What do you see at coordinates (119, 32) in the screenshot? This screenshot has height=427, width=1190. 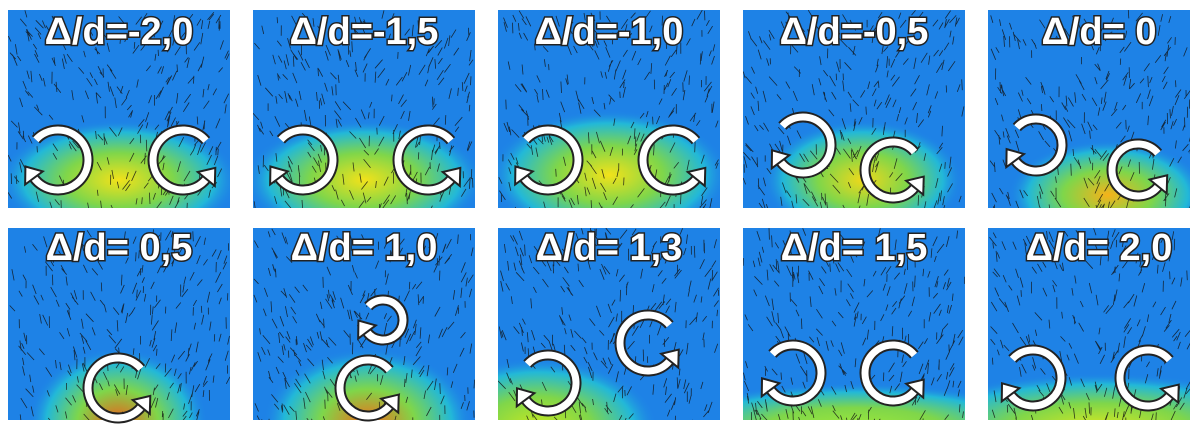 I see `panel-label: Δ/d=-2,0` at bounding box center [119, 32].